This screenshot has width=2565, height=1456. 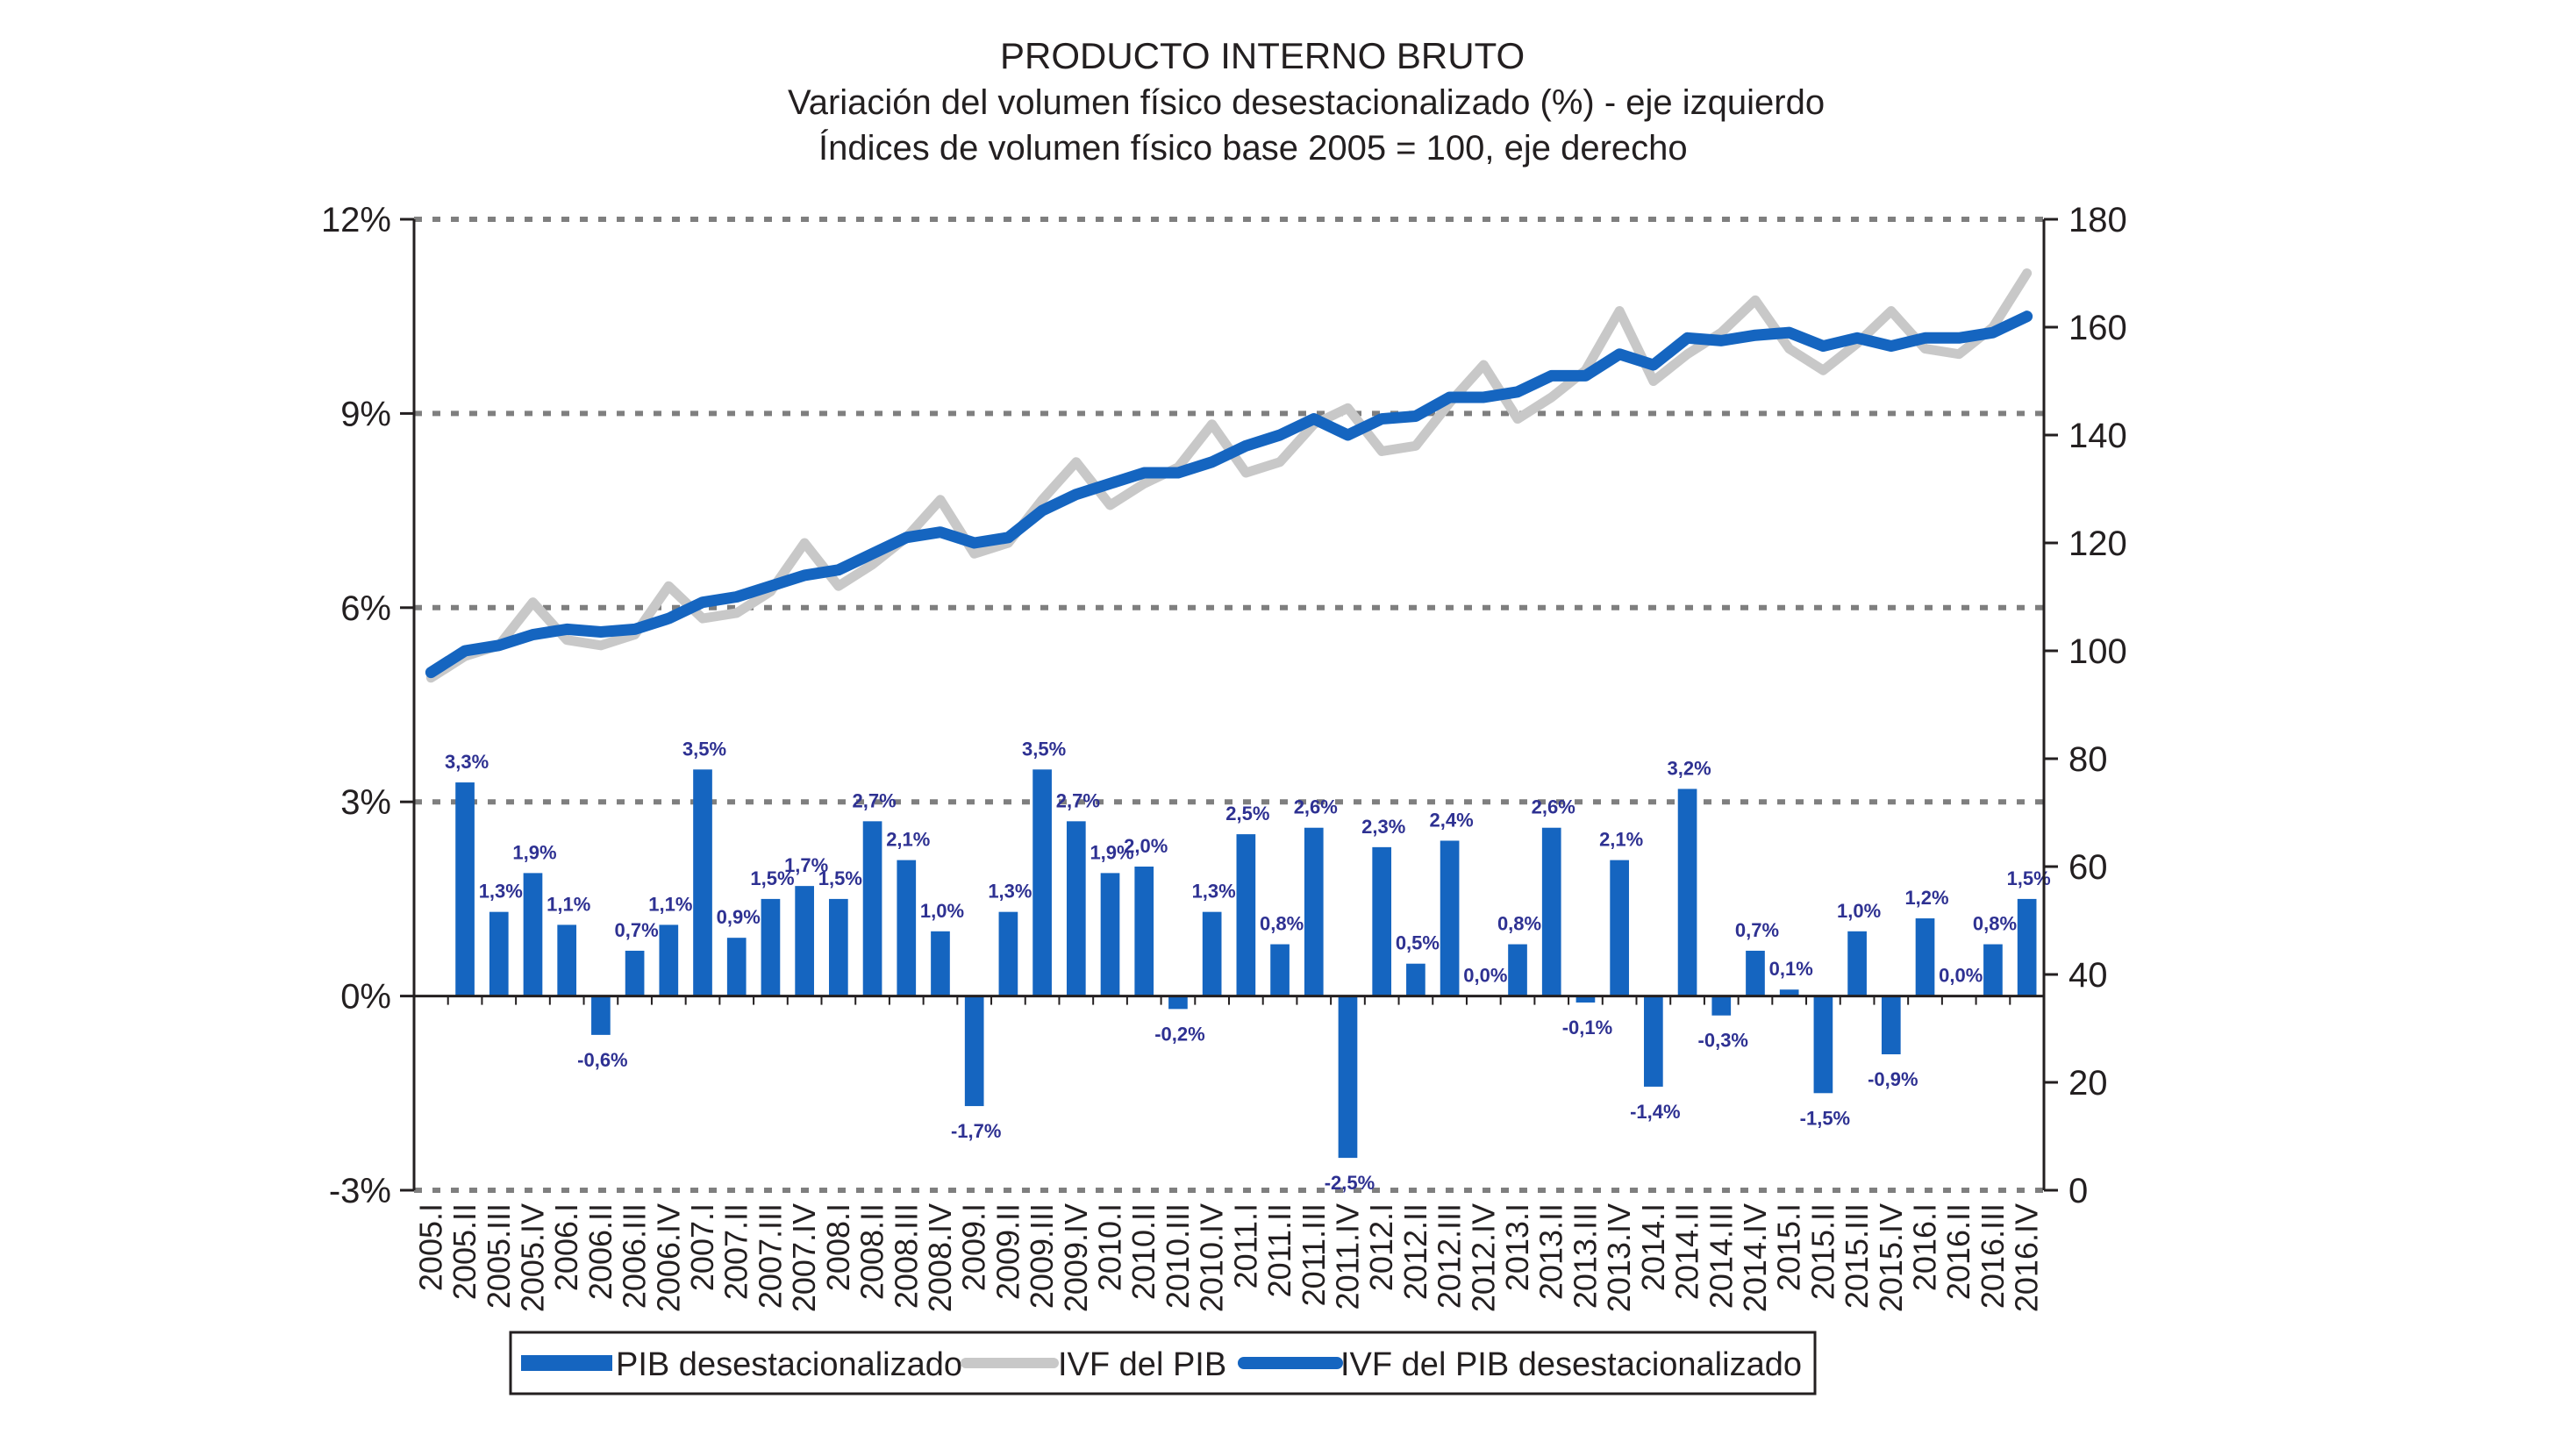 What do you see at coordinates (806, 865) in the screenshot?
I see `bar-label: 1,7%` at bounding box center [806, 865].